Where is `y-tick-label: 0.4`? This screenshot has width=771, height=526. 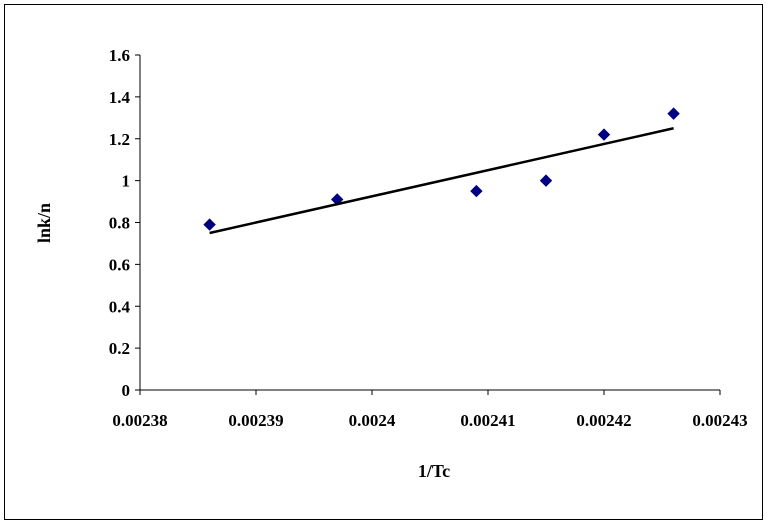 y-tick-label: 0.4 is located at coordinates (120, 306).